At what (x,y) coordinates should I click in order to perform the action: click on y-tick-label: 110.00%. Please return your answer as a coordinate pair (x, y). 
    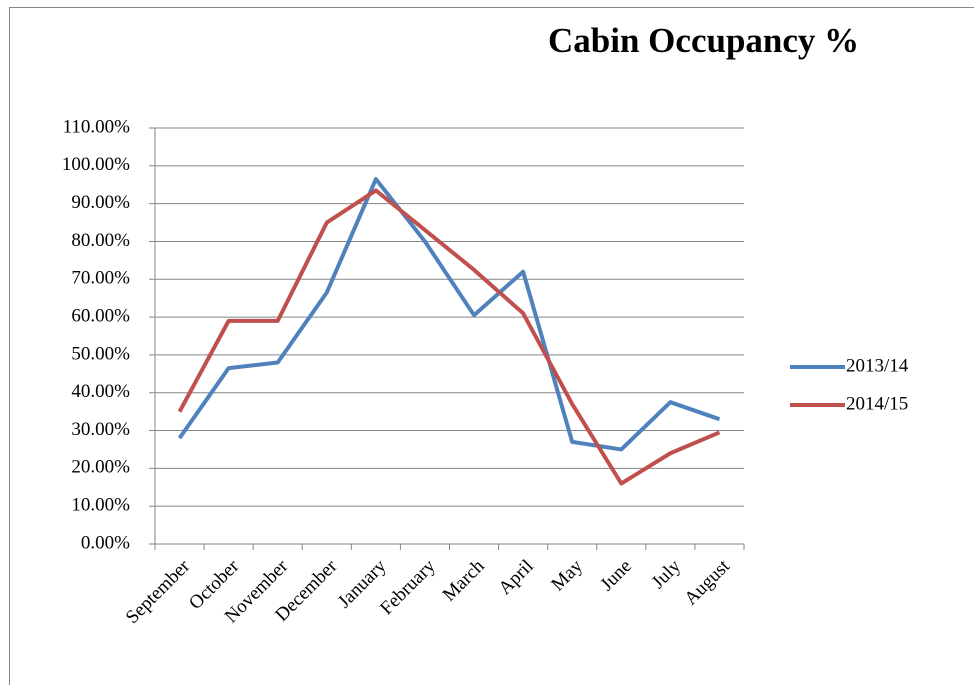
    Looking at the image, I should click on (97, 126).